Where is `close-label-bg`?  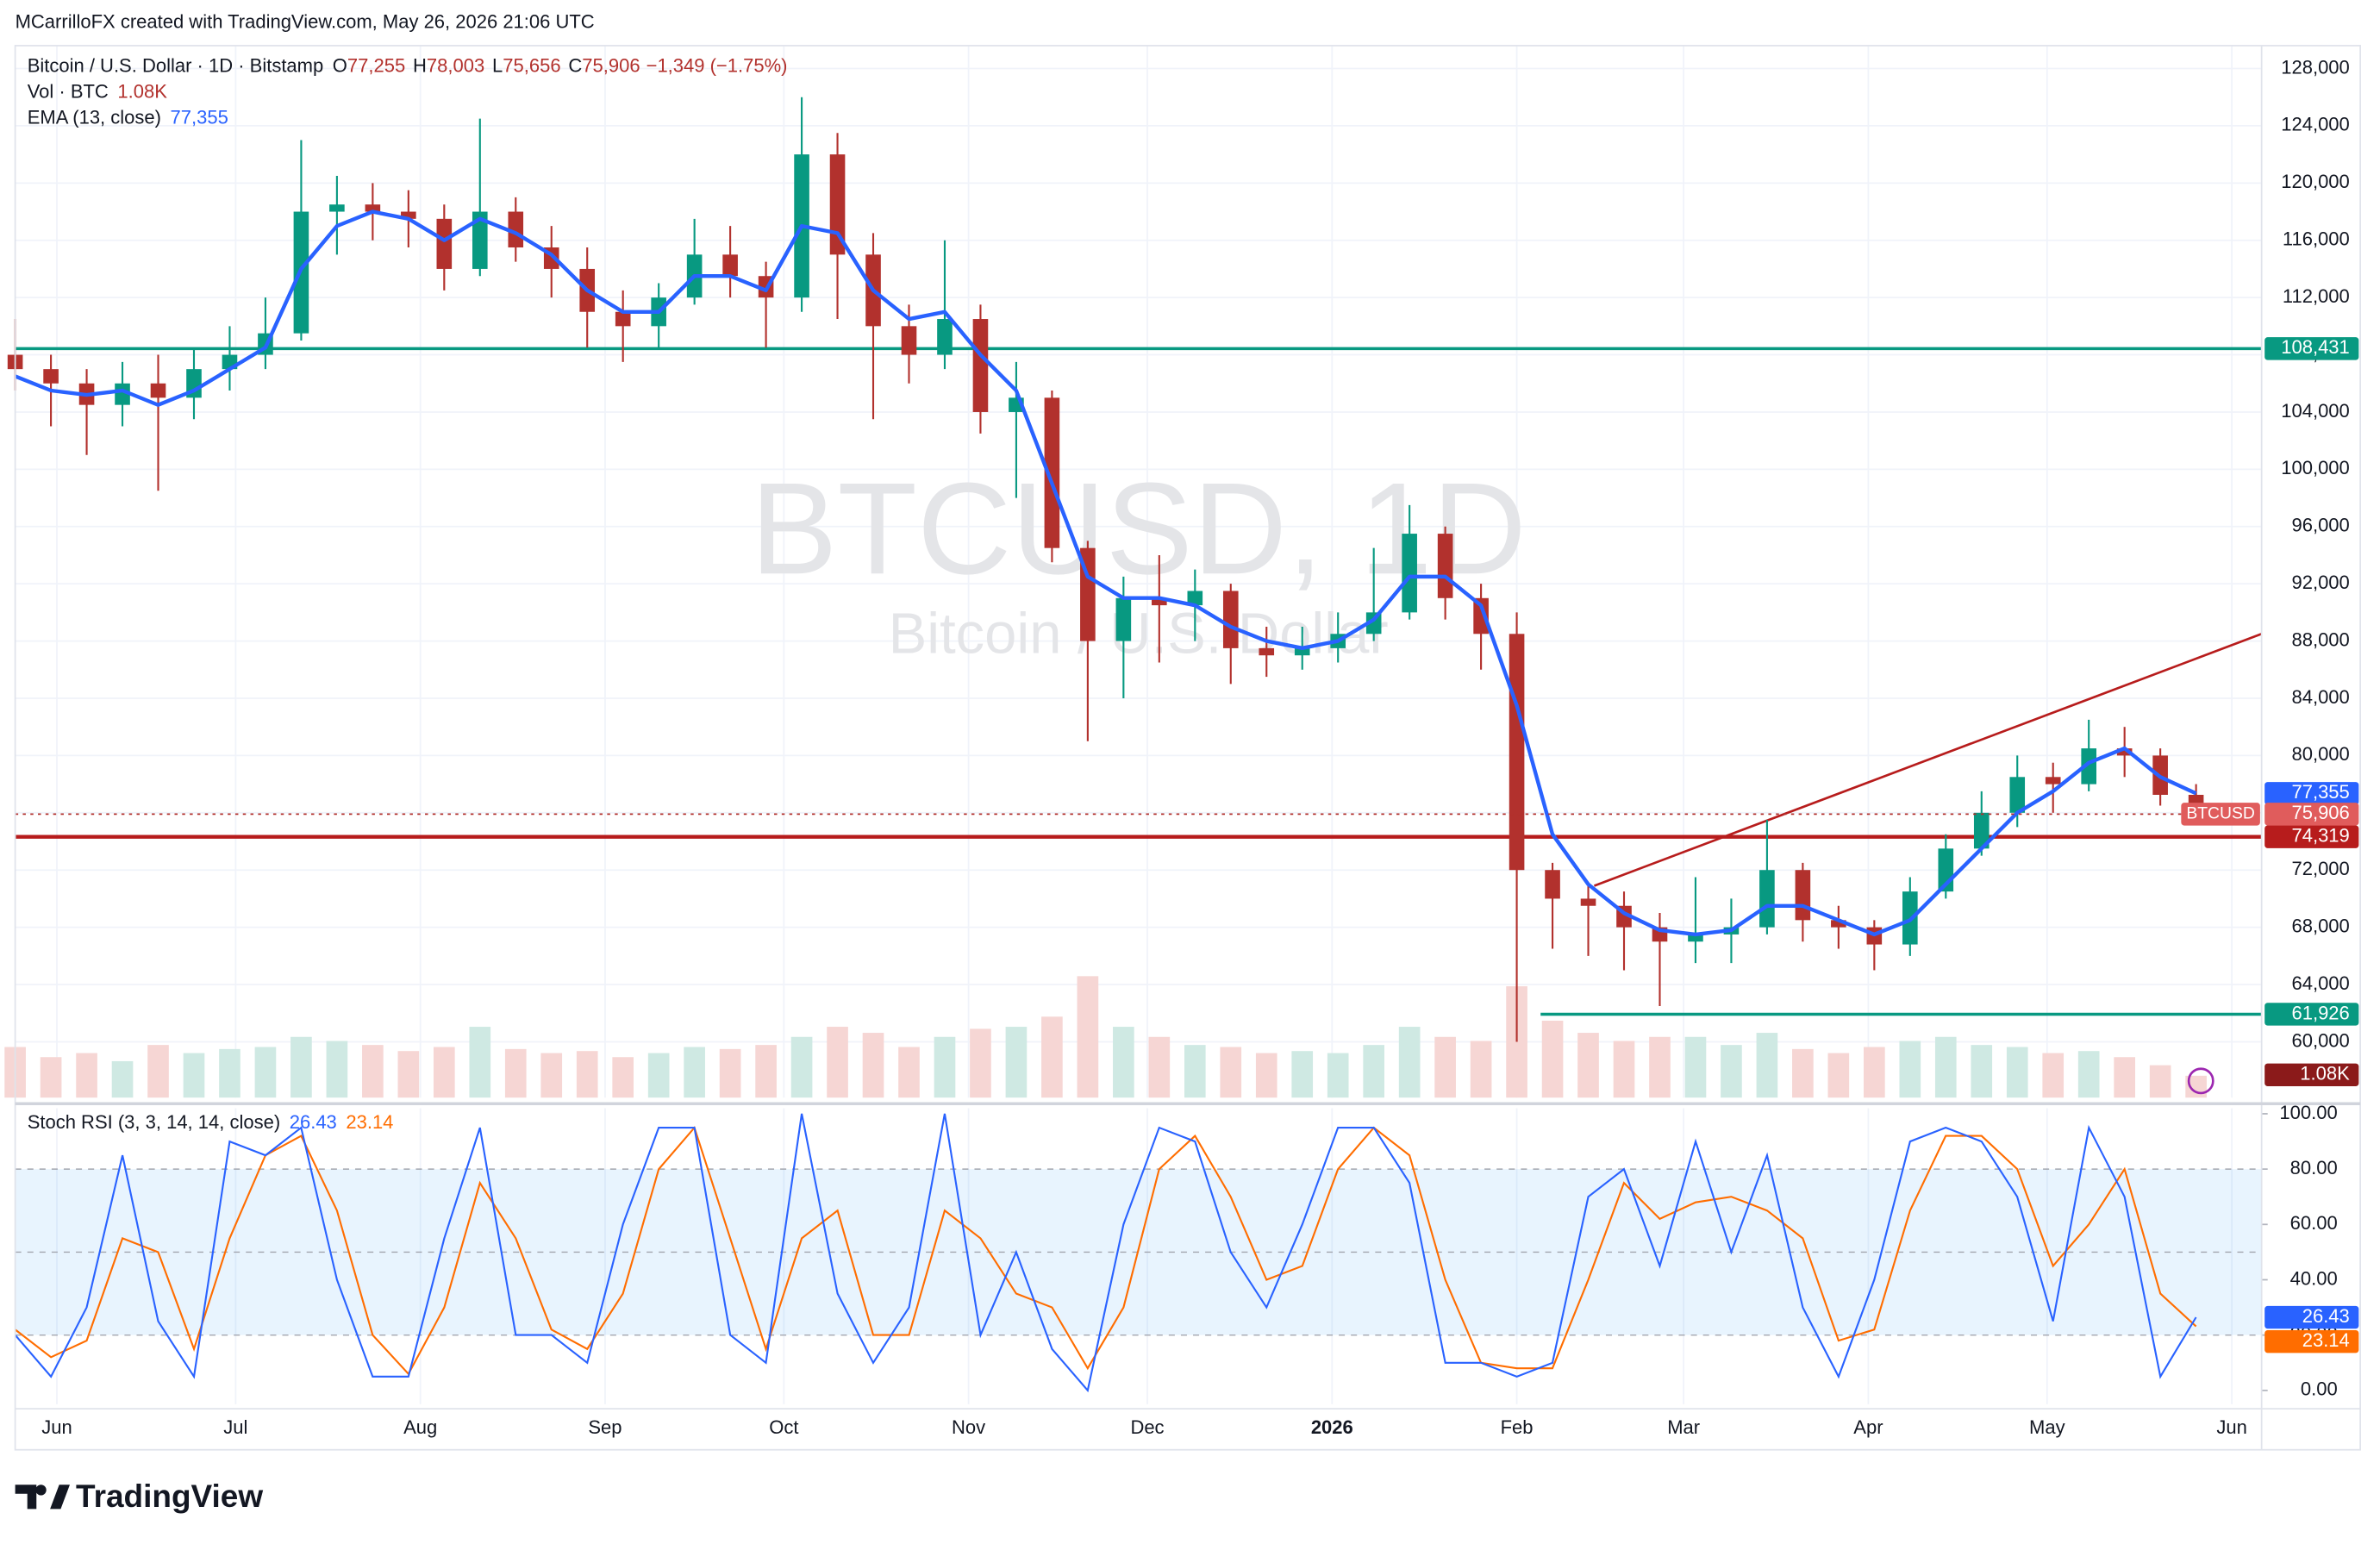 close-label-bg is located at coordinates (2312, 814).